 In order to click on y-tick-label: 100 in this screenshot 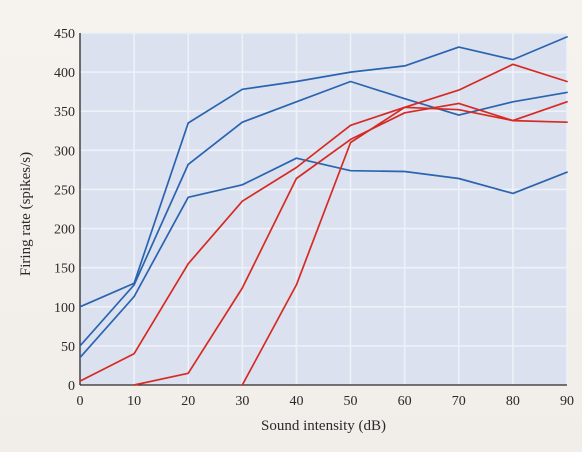, I will do `click(64, 308)`.